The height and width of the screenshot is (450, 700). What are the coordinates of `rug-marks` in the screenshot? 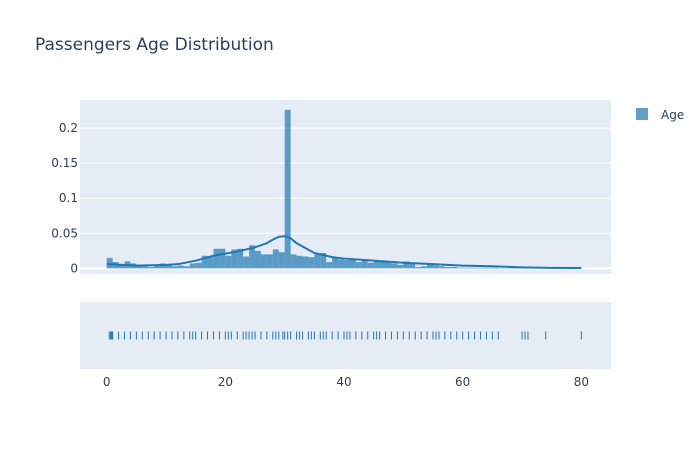 It's located at (345, 335).